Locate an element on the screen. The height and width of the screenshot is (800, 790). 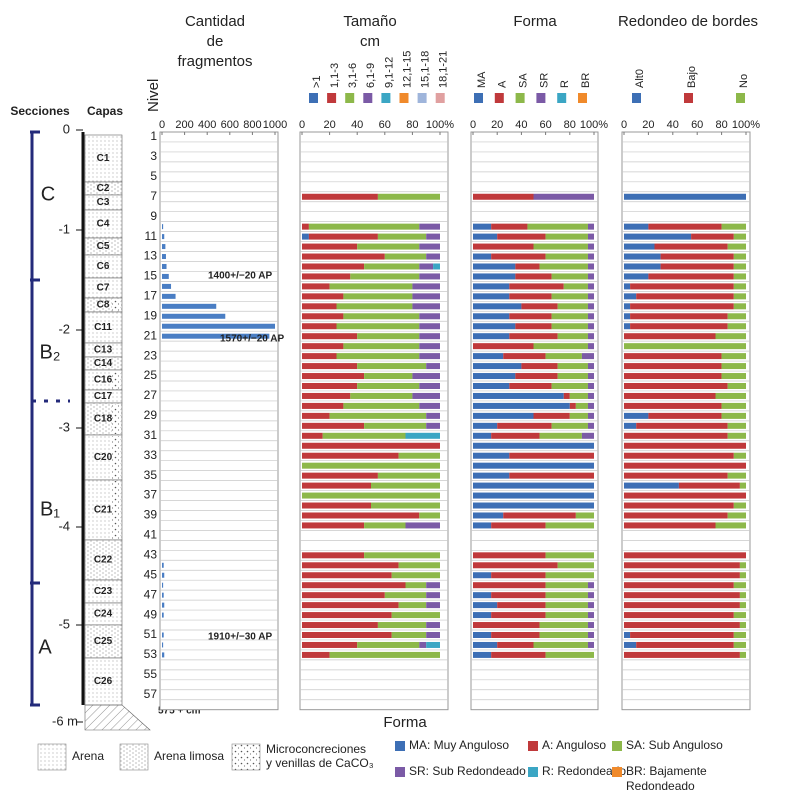
section-label: B₁ is located at coordinates (50, 509).